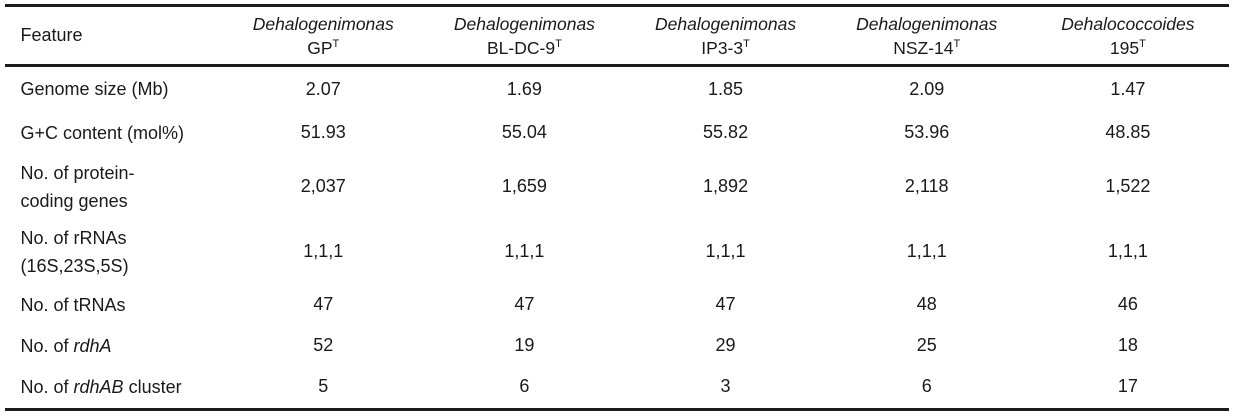  What do you see at coordinates (617, 346) in the screenshot?
I see `table-row: No. of rdhA 52 19 29 25 18` at bounding box center [617, 346].